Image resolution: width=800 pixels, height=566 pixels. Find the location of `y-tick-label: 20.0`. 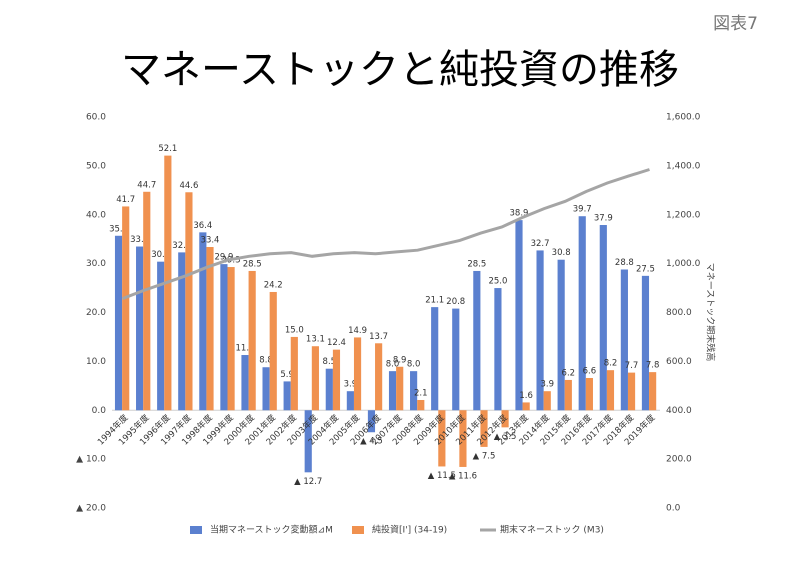

y-tick-label: 20.0 is located at coordinates (96, 313).